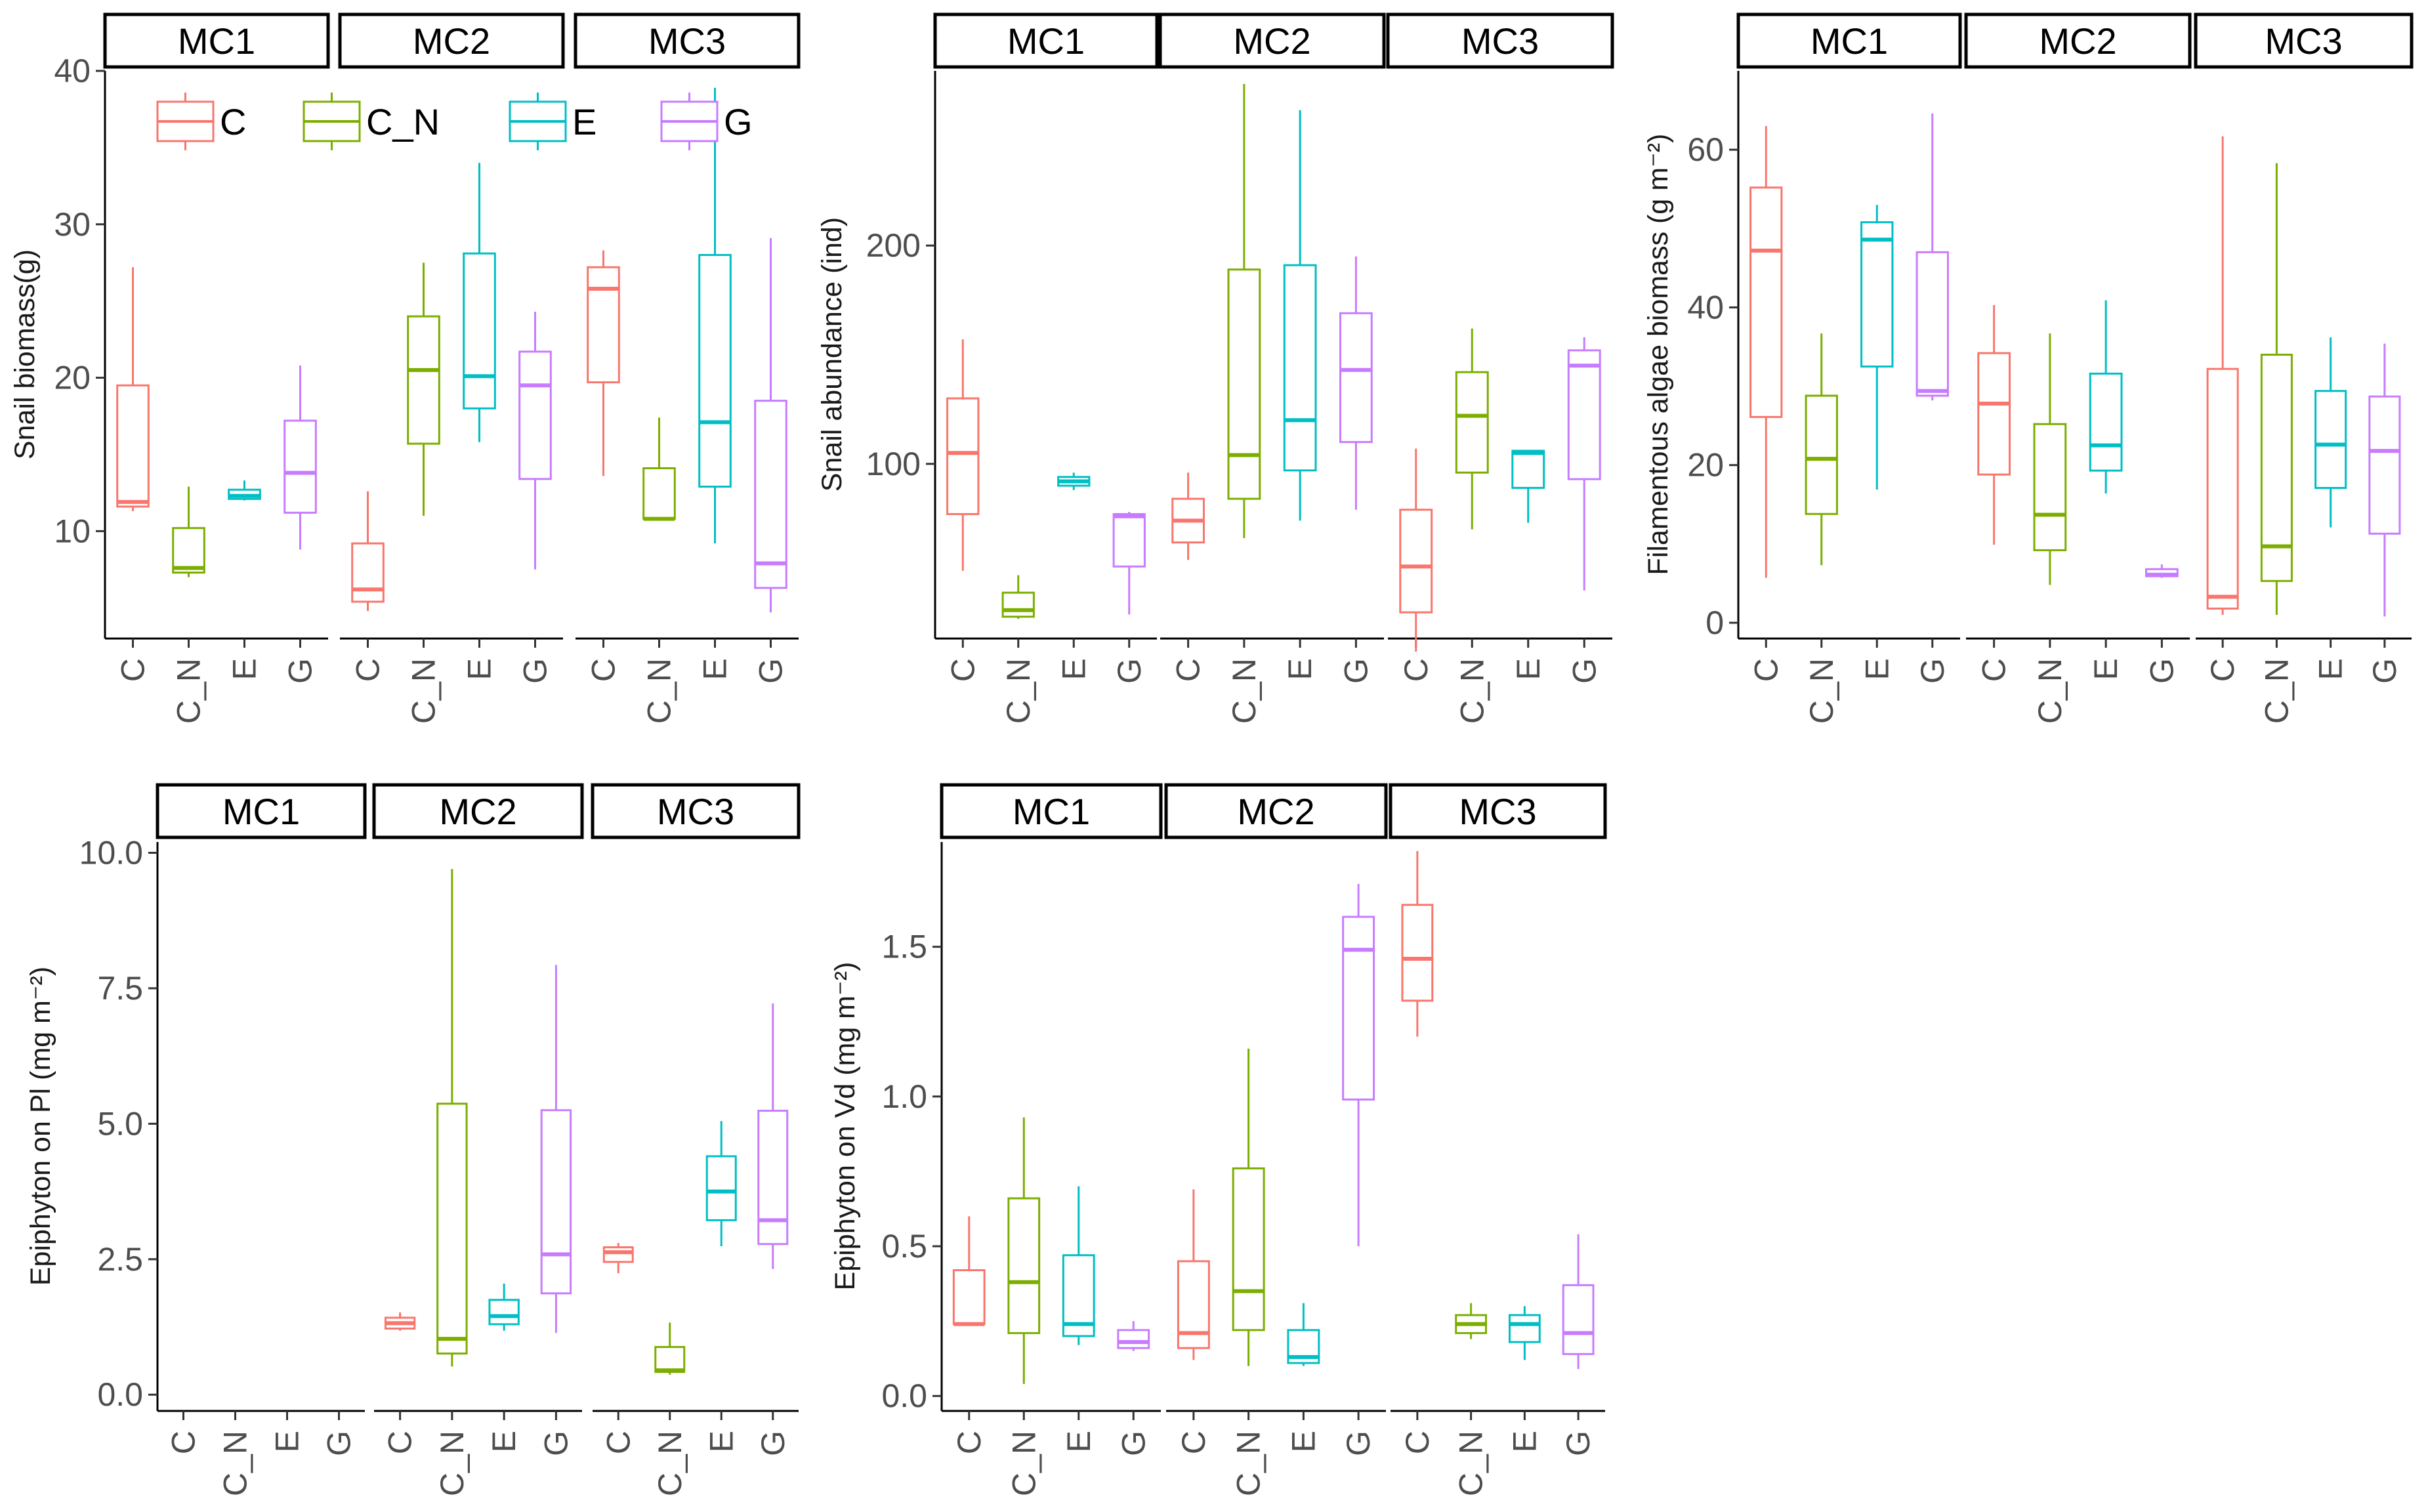 The height and width of the screenshot is (1512, 2428). I want to click on y-axis-title: Snail abundance (ind), so click(832, 354).